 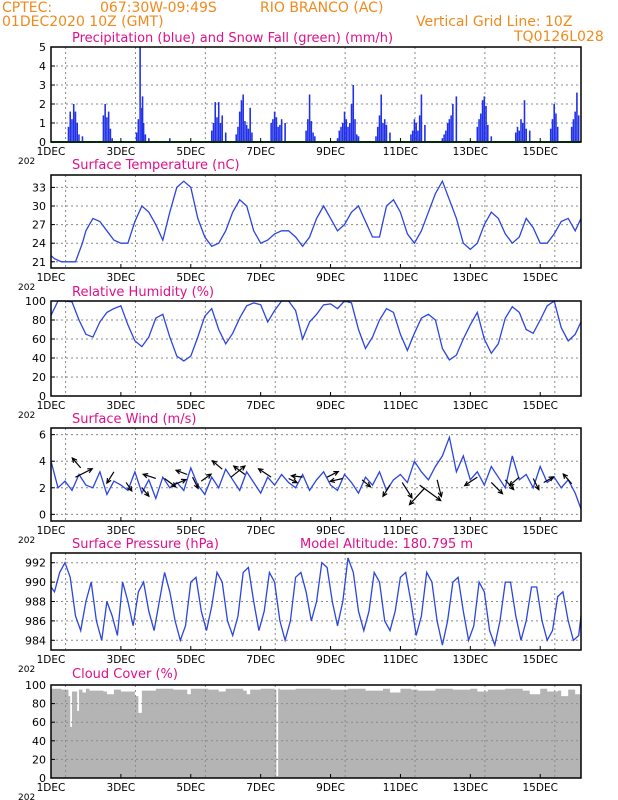 What do you see at coordinates (42, 435) in the screenshot?
I see `y-tick-label: 6` at bounding box center [42, 435].